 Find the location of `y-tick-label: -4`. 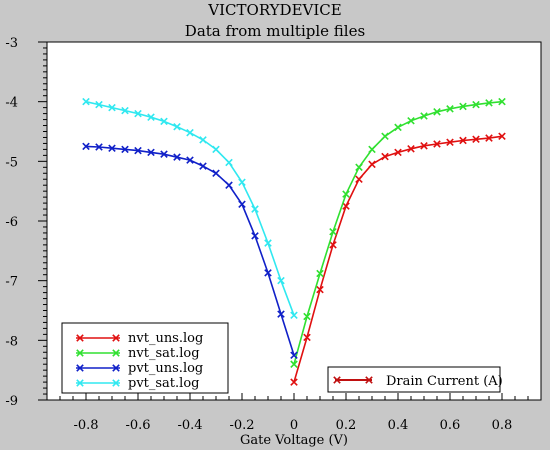

y-tick-label: -4 is located at coordinates (11, 103).